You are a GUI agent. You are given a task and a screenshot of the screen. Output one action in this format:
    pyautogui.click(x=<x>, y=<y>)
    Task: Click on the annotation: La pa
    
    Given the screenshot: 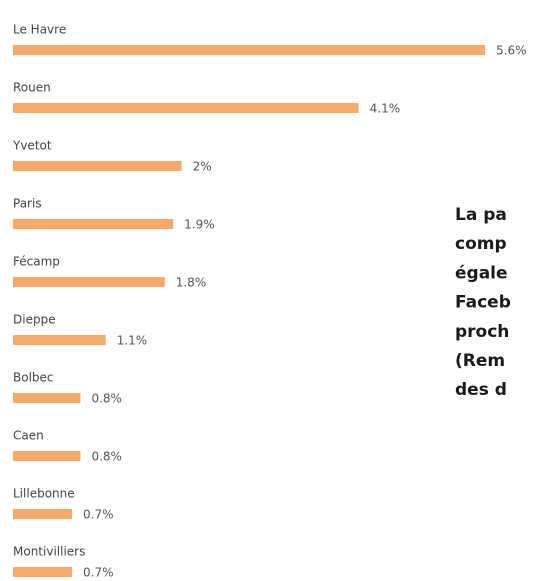 What is the action you would take?
    pyautogui.click(x=481, y=215)
    